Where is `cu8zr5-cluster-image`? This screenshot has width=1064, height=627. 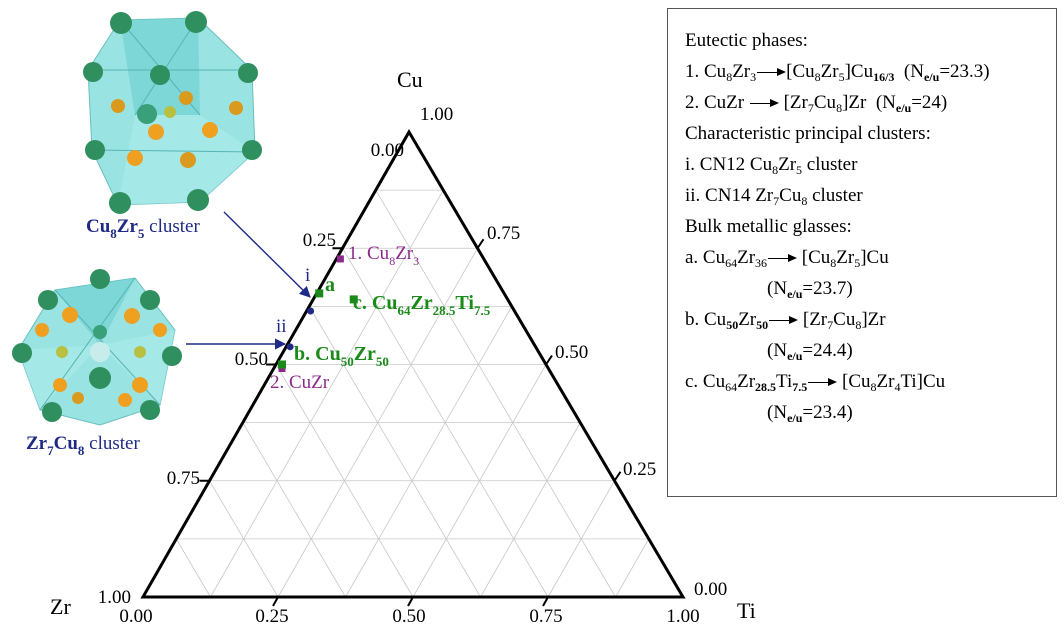
cu8zr5-cluster-image is located at coordinates (172, 112).